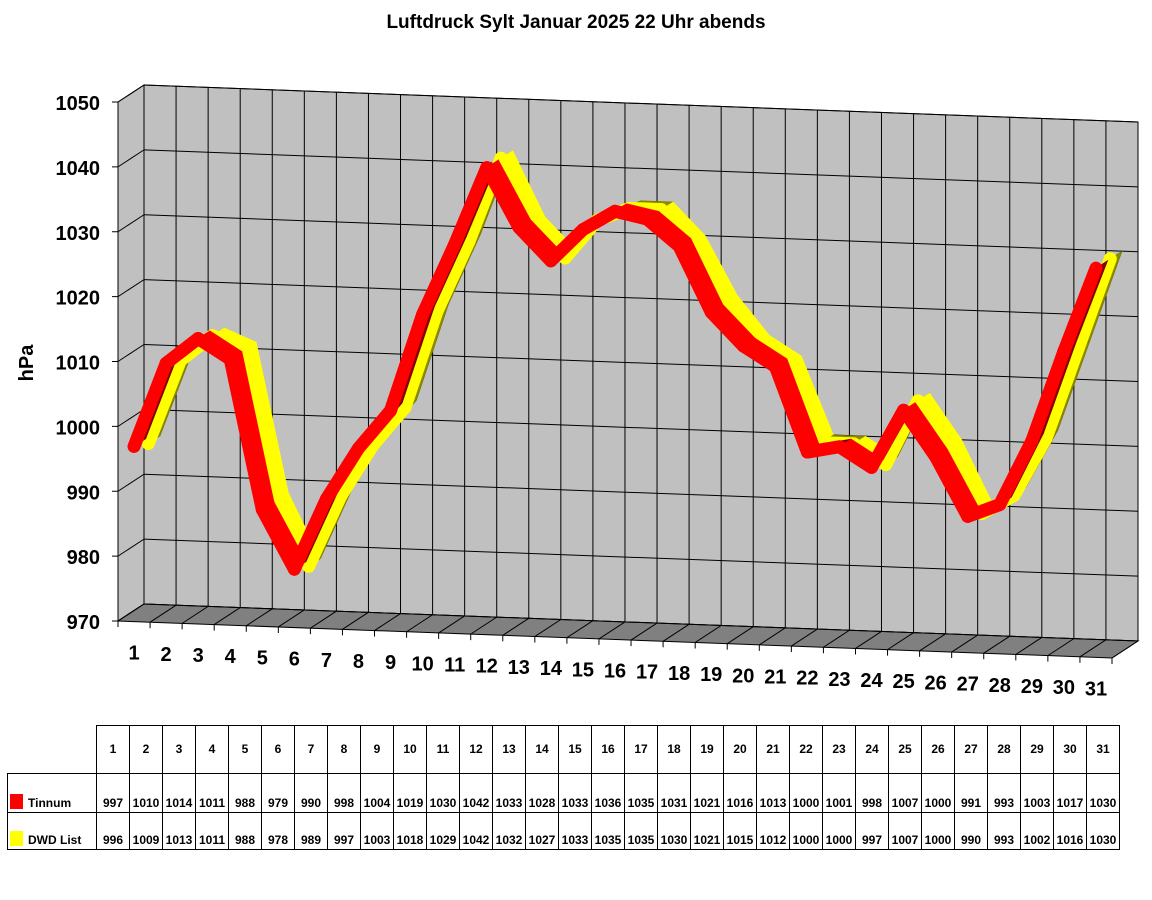 This screenshot has height=900, width=1152. What do you see at coordinates (166, 655) in the screenshot?
I see `x-tick-label: 2` at bounding box center [166, 655].